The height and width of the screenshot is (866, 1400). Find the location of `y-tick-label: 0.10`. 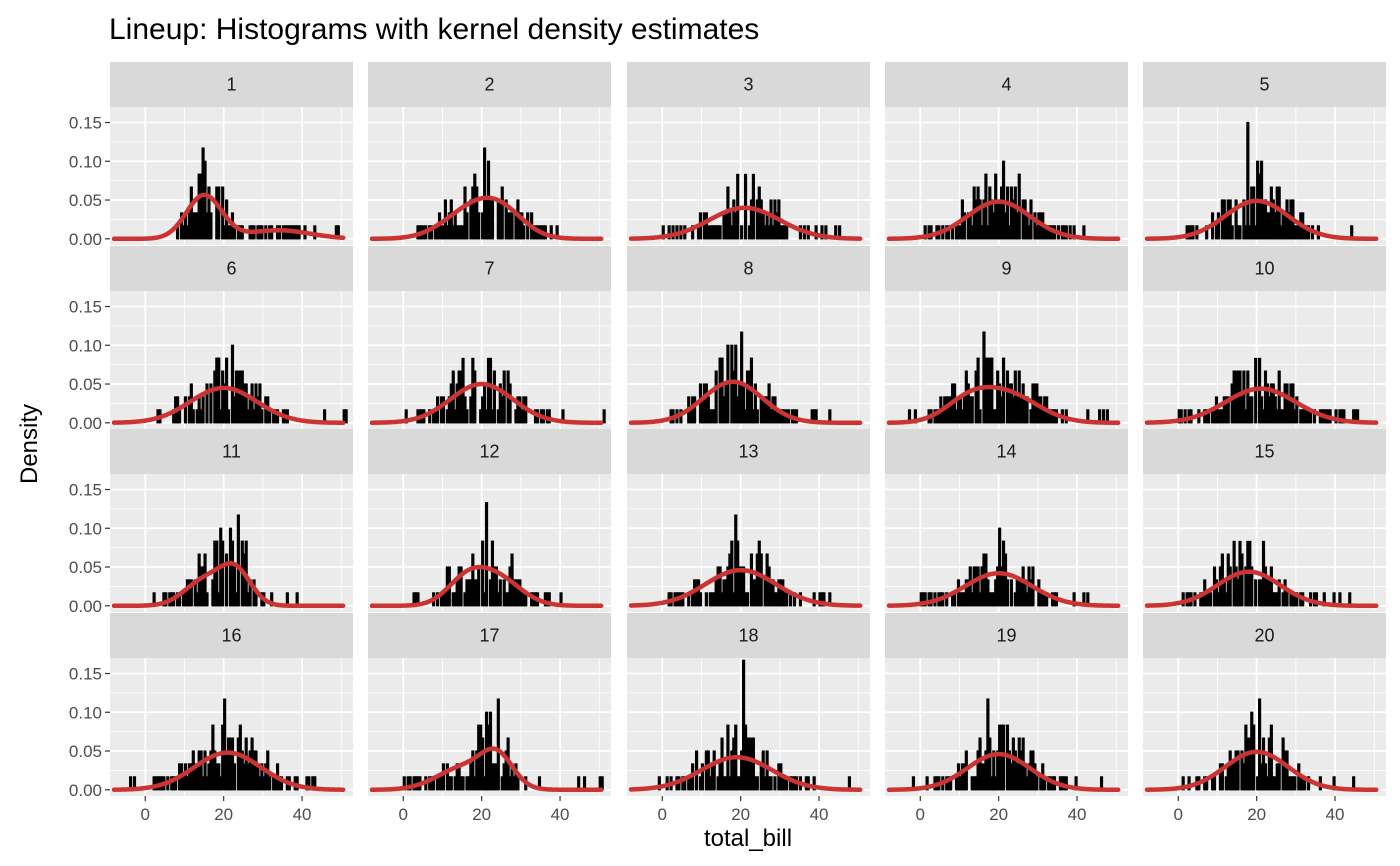

y-tick-label: 0.10 is located at coordinates (85, 712).